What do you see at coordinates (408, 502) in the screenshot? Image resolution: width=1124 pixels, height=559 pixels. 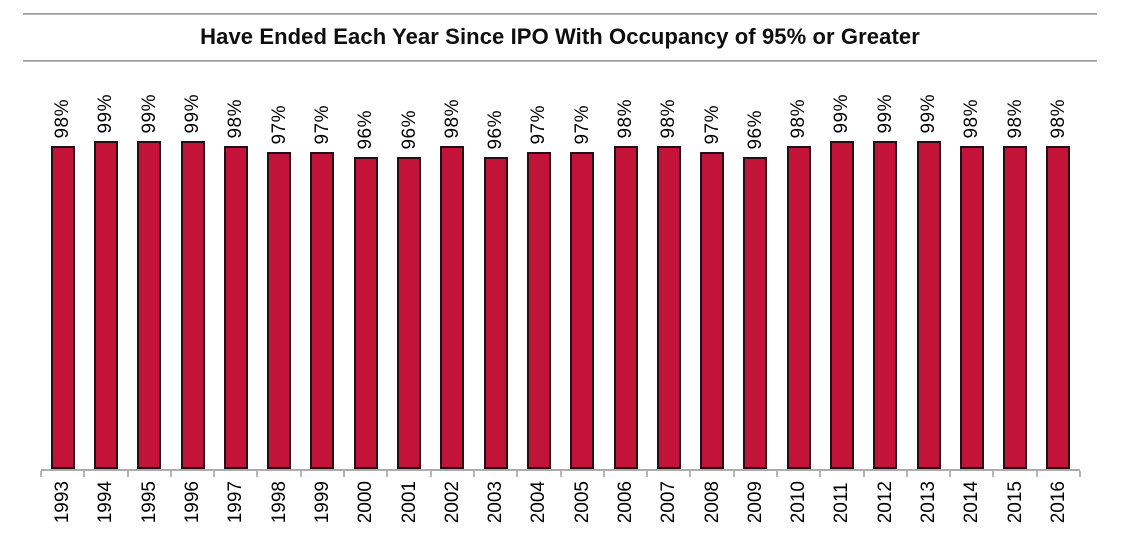 I see `x-label-cell: 2001` at bounding box center [408, 502].